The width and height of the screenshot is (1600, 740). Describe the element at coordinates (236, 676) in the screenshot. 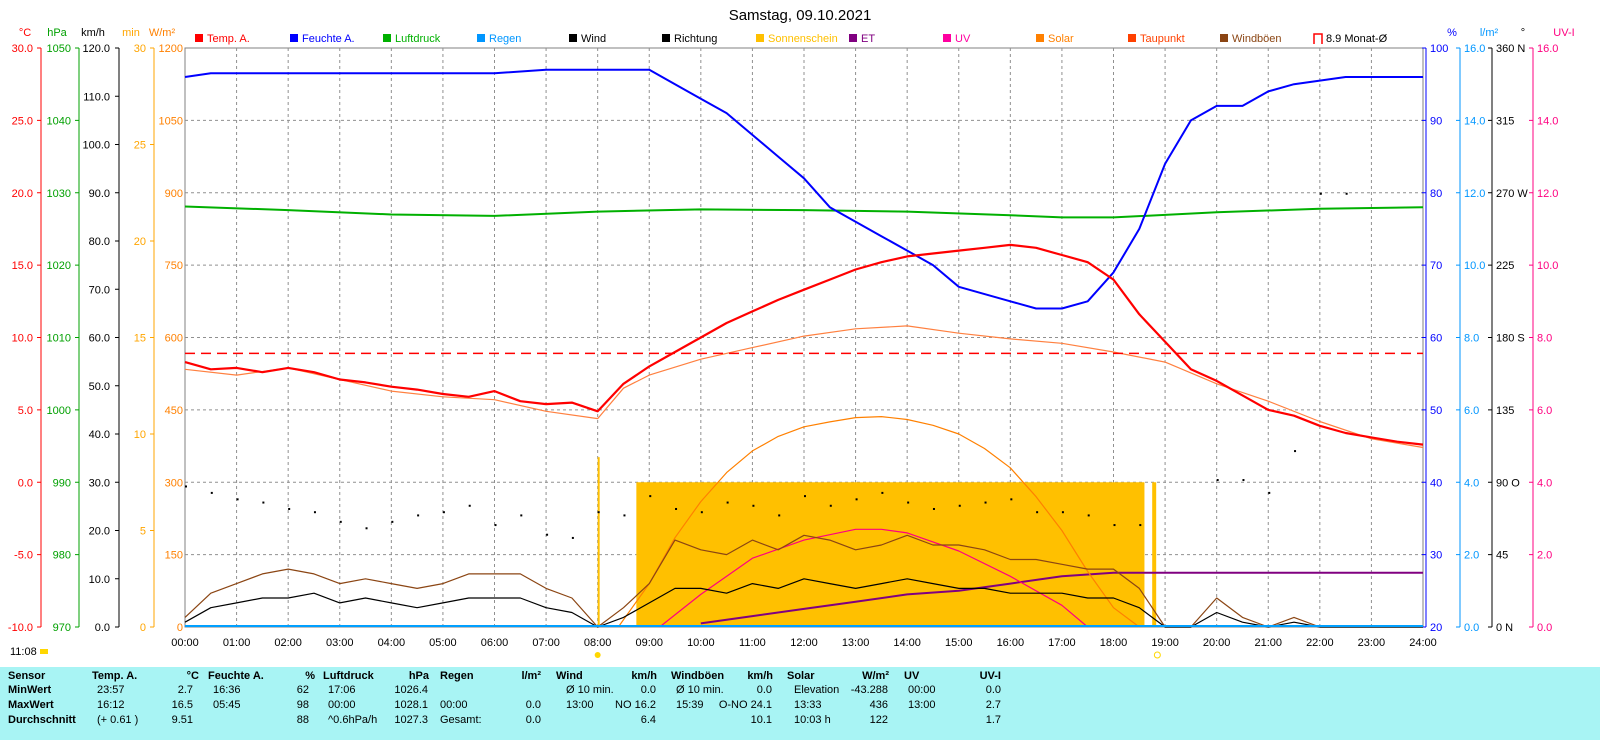

I see `stat-header: Feuchte A.` at that location.